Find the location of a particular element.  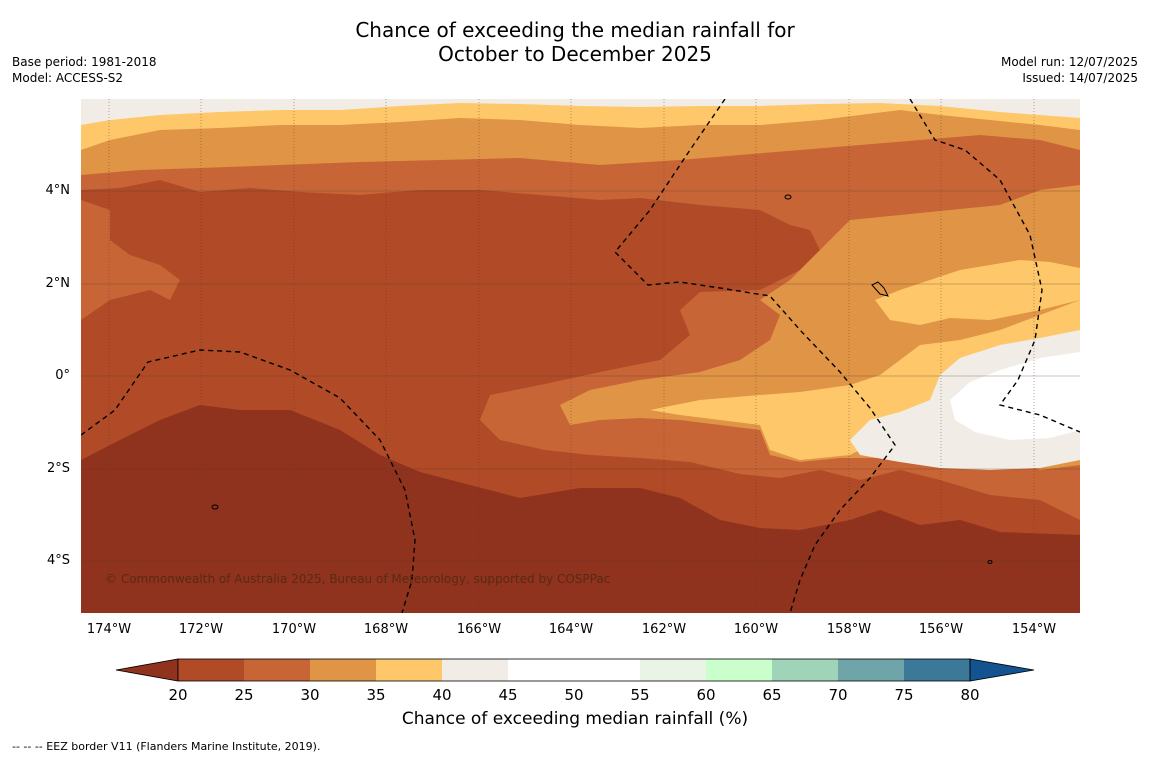

model-name: Model: ACCESS-S2 is located at coordinates (68, 78).